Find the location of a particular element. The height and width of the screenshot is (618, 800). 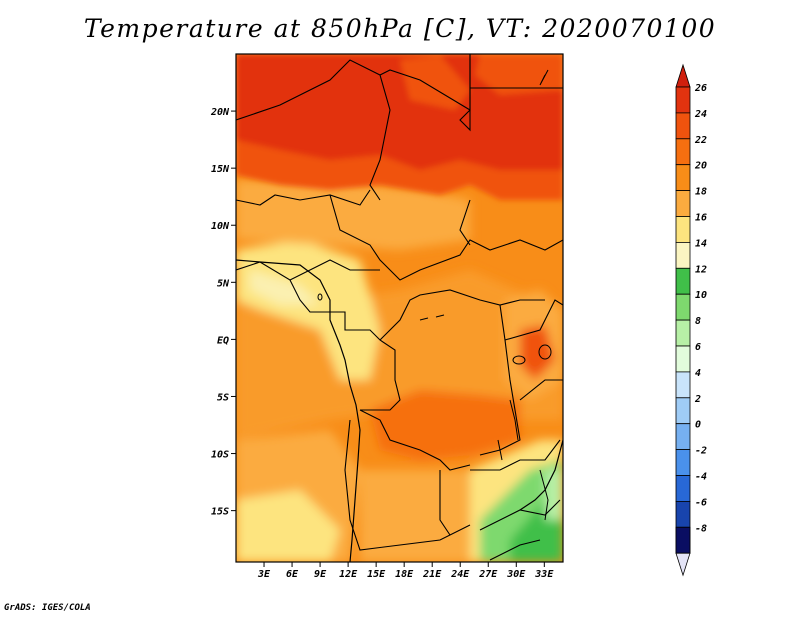

zone-zambia is located at coordinates (420, 516).